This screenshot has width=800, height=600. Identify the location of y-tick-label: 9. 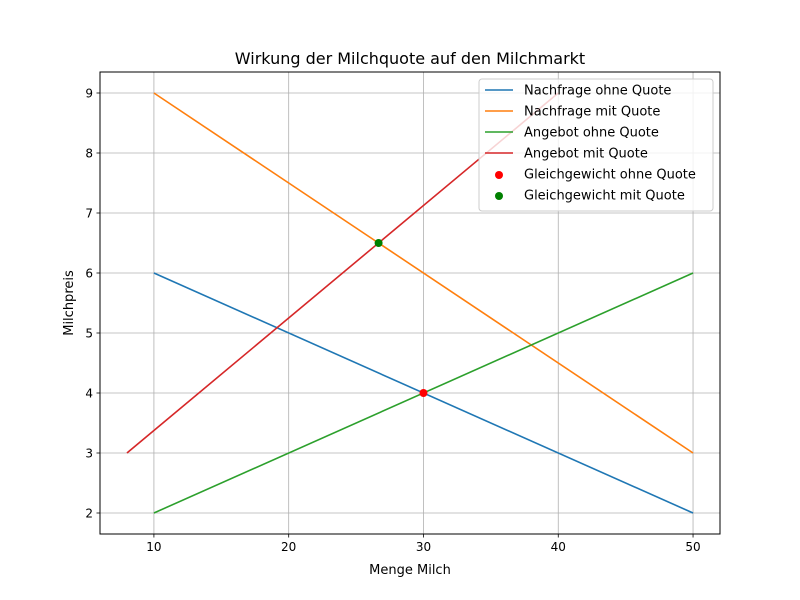
(89, 94).